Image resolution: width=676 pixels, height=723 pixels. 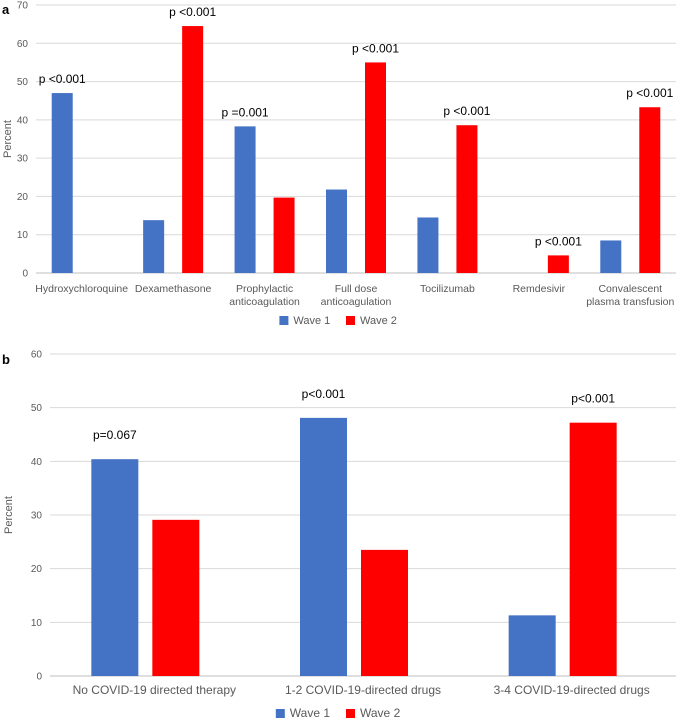 I want to click on category-label: 1-2 COVID-19-directed drugs, so click(x=363, y=690).